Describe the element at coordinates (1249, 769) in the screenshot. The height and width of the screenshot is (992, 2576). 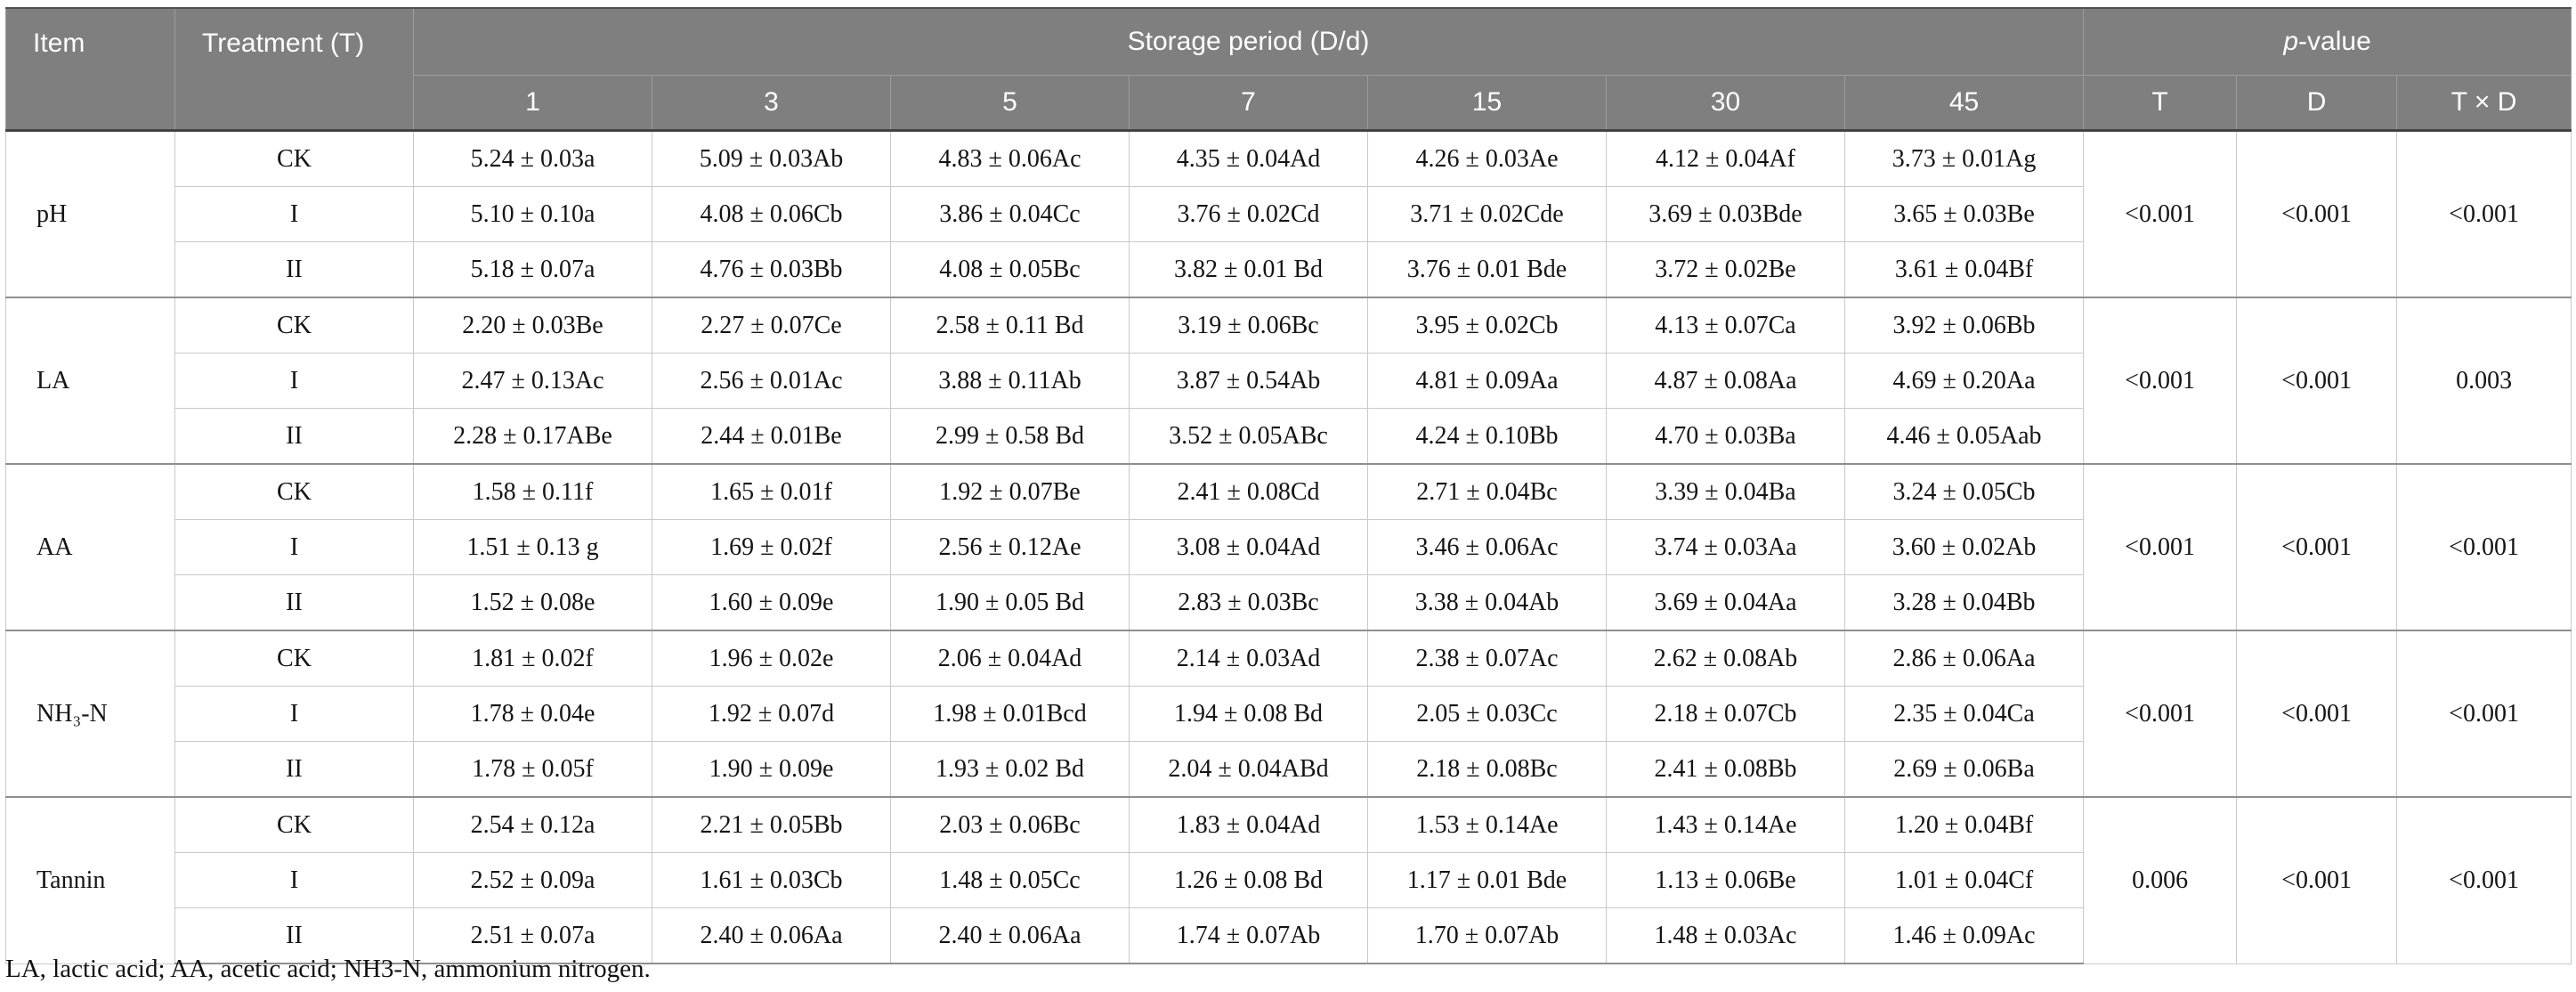
I see `value-cell: 2.04 ± 0.04ABd` at that location.